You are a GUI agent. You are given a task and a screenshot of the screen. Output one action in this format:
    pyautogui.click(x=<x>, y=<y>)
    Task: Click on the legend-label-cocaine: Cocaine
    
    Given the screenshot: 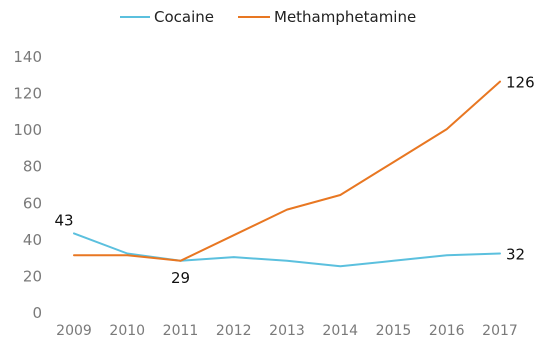 What is the action you would take?
    pyautogui.click(x=184, y=17)
    